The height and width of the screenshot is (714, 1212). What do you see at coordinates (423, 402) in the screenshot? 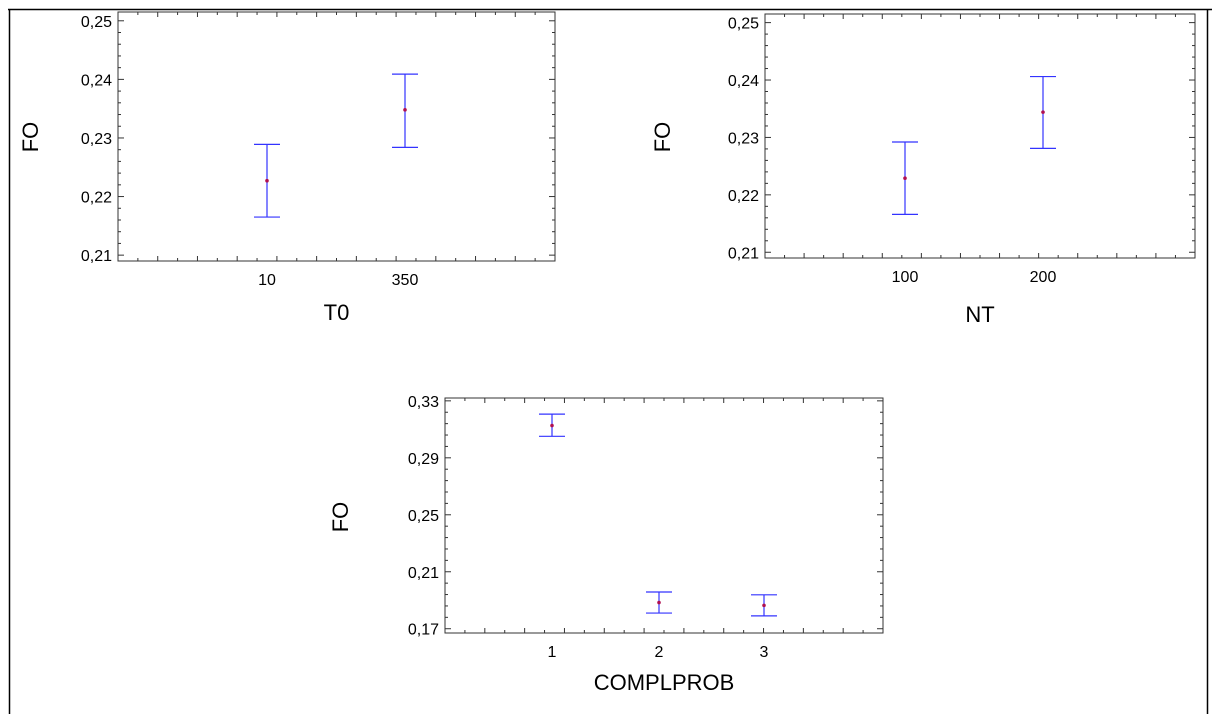
I see `y-tick-label: 0,33` at bounding box center [423, 402].